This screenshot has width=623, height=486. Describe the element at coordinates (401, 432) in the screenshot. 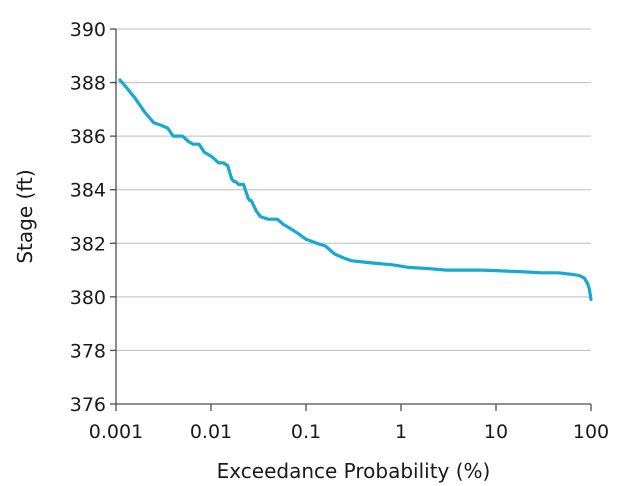

I see `x-tick-label: 1` at that location.